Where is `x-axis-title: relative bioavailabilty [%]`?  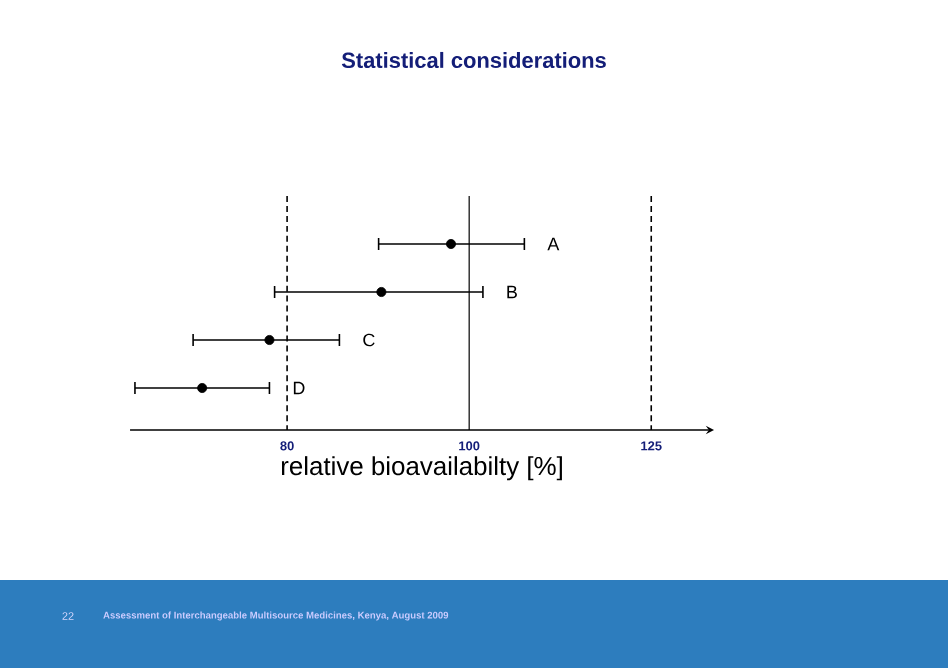
x-axis-title: relative bioavailabilty [%] is located at coordinates (421, 468).